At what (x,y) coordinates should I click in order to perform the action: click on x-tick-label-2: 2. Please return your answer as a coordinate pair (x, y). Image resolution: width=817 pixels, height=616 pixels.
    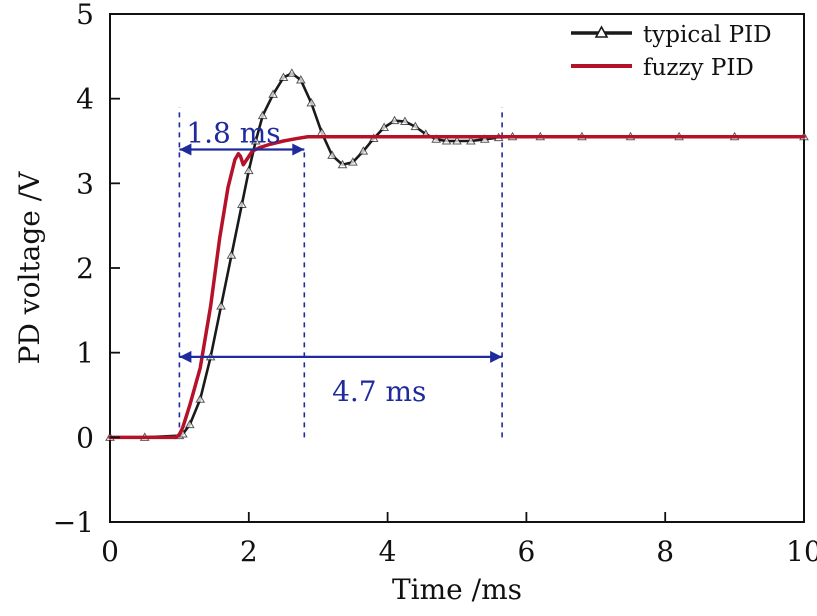
    Looking at the image, I should click on (249, 551).